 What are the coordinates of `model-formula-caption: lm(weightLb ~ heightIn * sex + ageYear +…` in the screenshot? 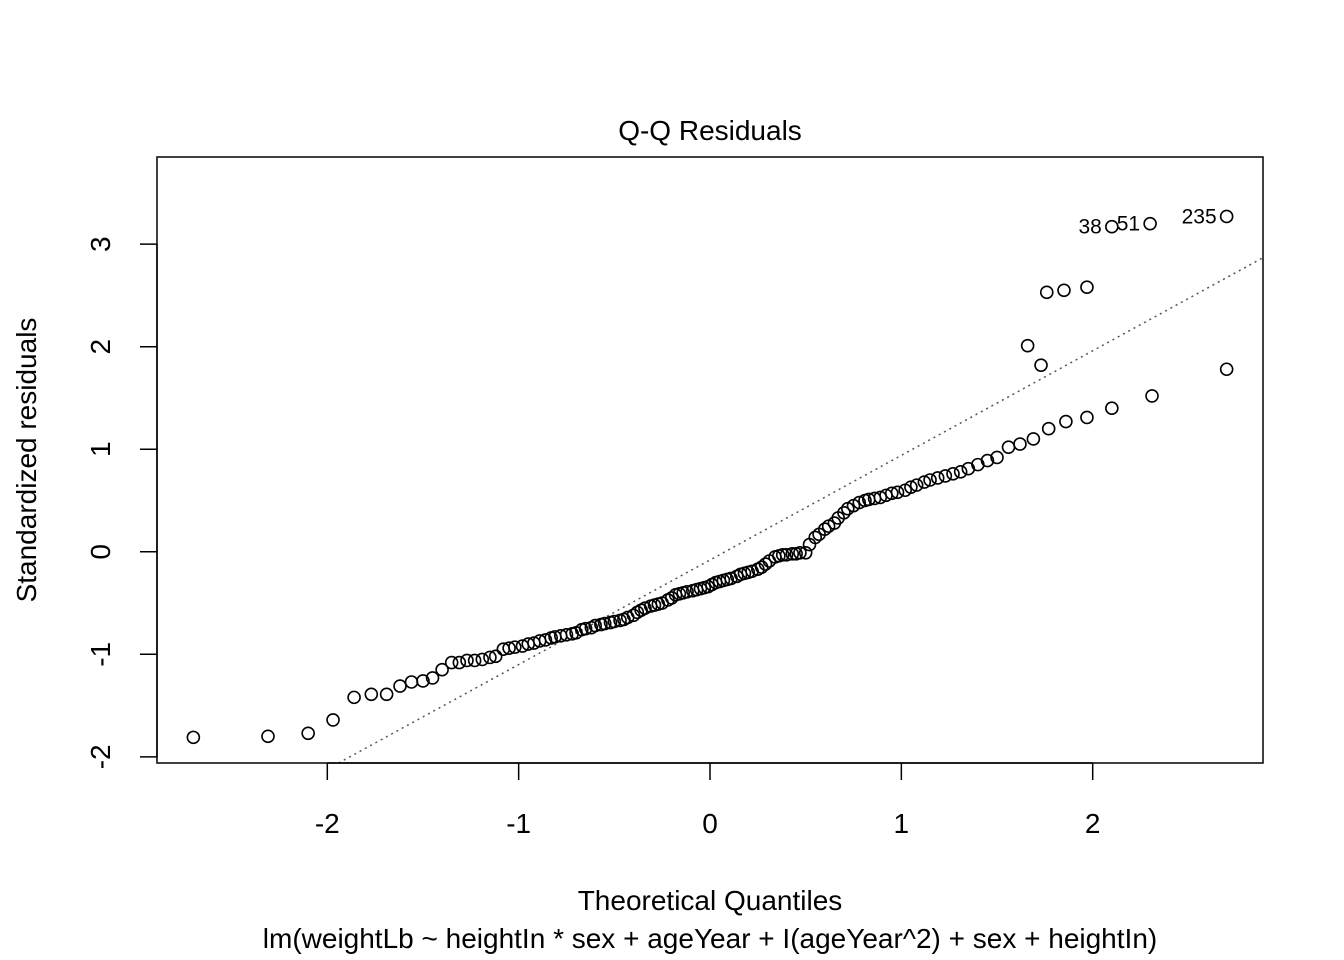 It's located at (710, 938).